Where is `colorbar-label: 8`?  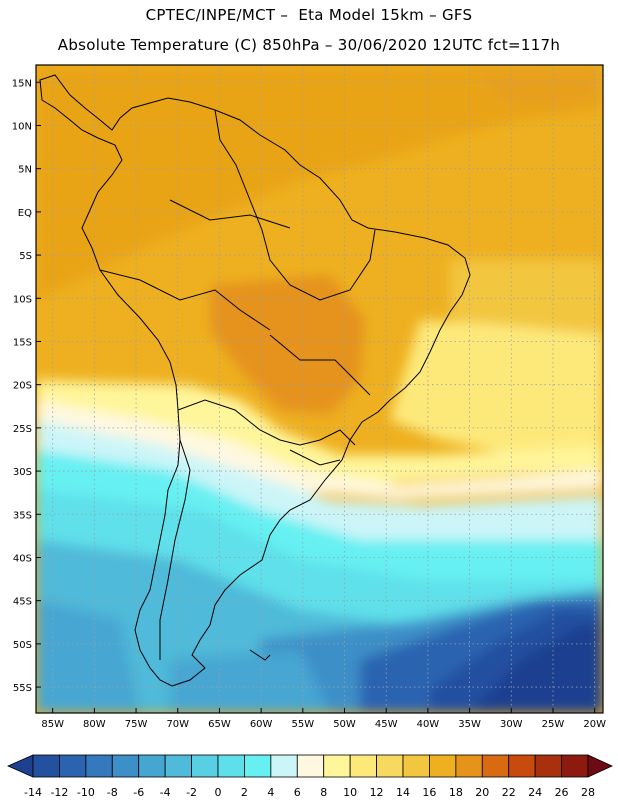 colorbar-label: 8 is located at coordinates (323, 792).